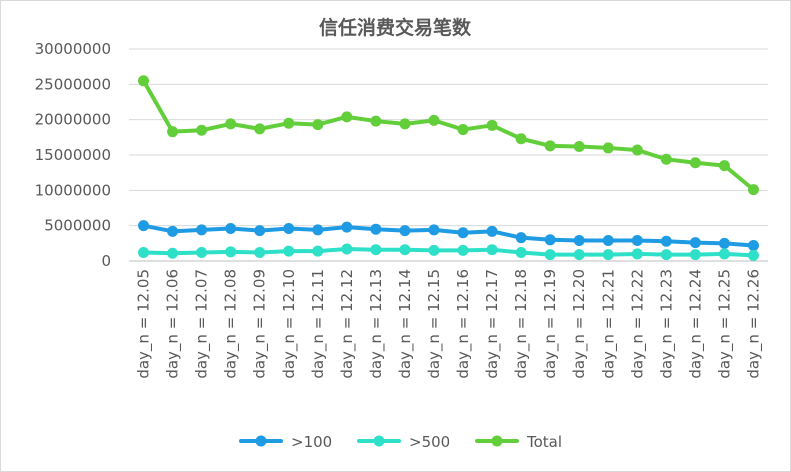 This screenshot has height=472, width=791. Describe the element at coordinates (434, 324) in the screenshot. I see `x-tick-label: day_n = 12.15` at that location.